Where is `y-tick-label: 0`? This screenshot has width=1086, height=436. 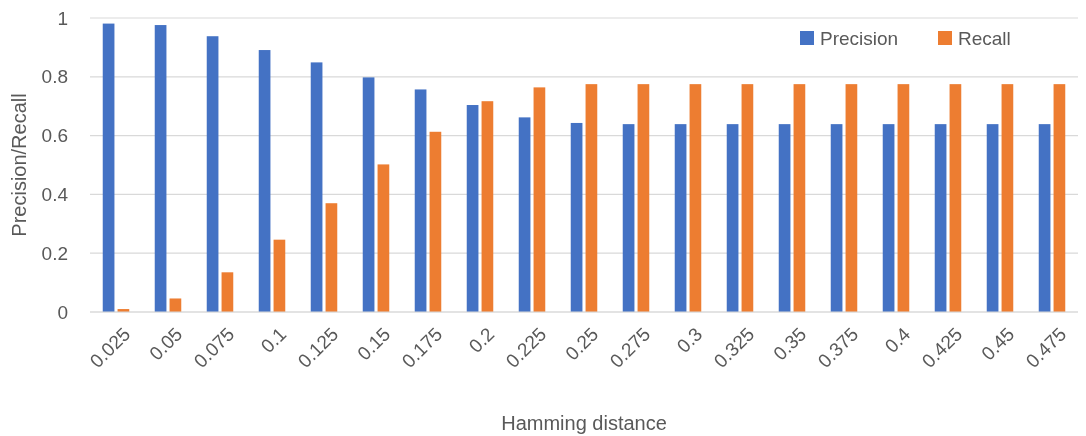
y-tick-label: 0 is located at coordinates (62, 312).